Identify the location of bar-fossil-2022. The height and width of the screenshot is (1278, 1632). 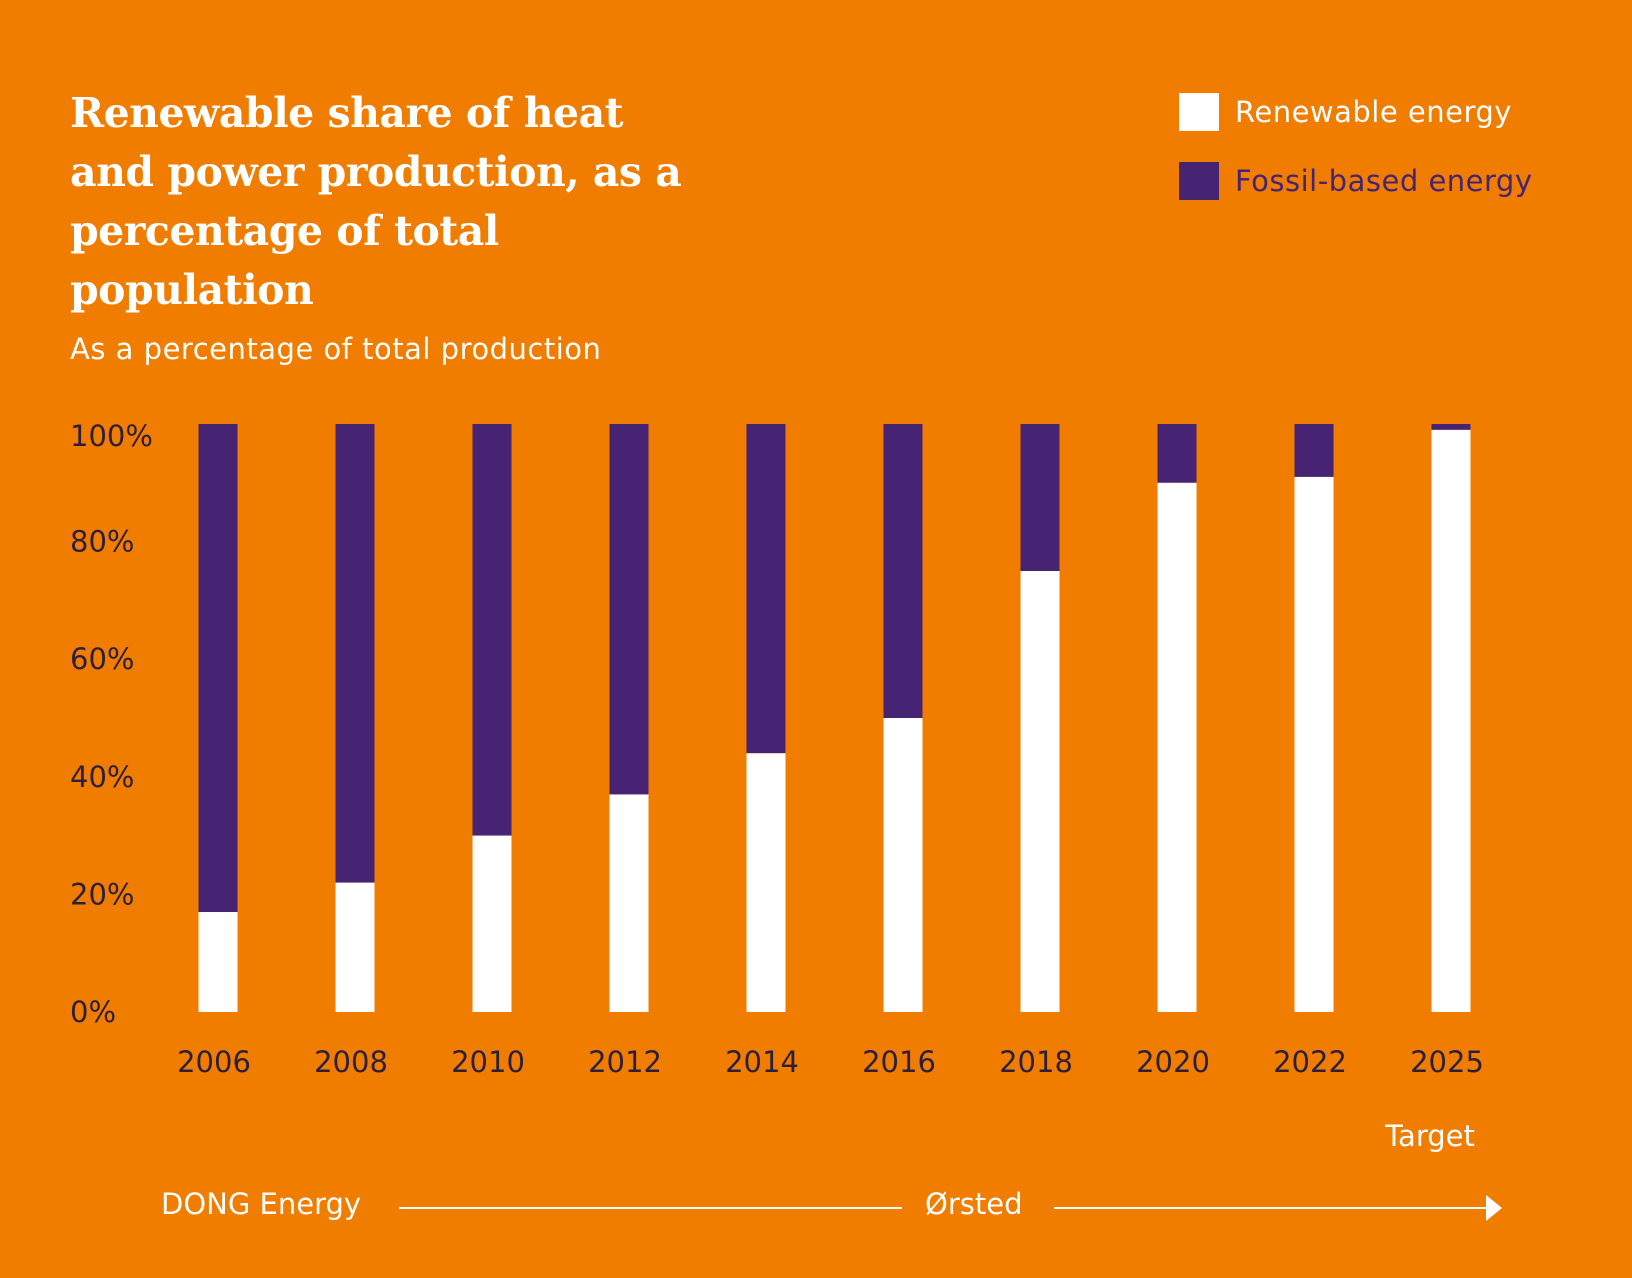
(1314, 450).